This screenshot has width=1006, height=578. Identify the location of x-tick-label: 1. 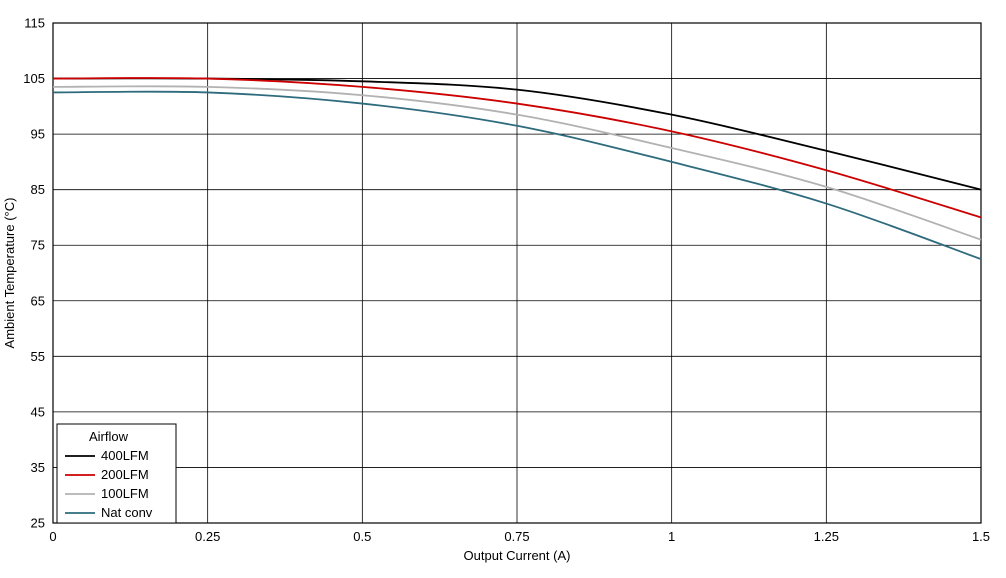
(671, 536).